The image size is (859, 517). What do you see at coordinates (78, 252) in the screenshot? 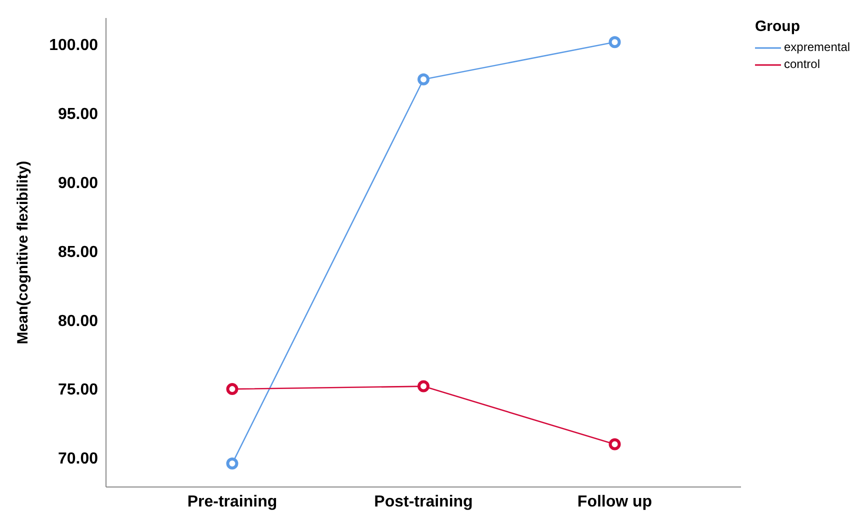
I see `y-tick-label: 85.00` at bounding box center [78, 252].